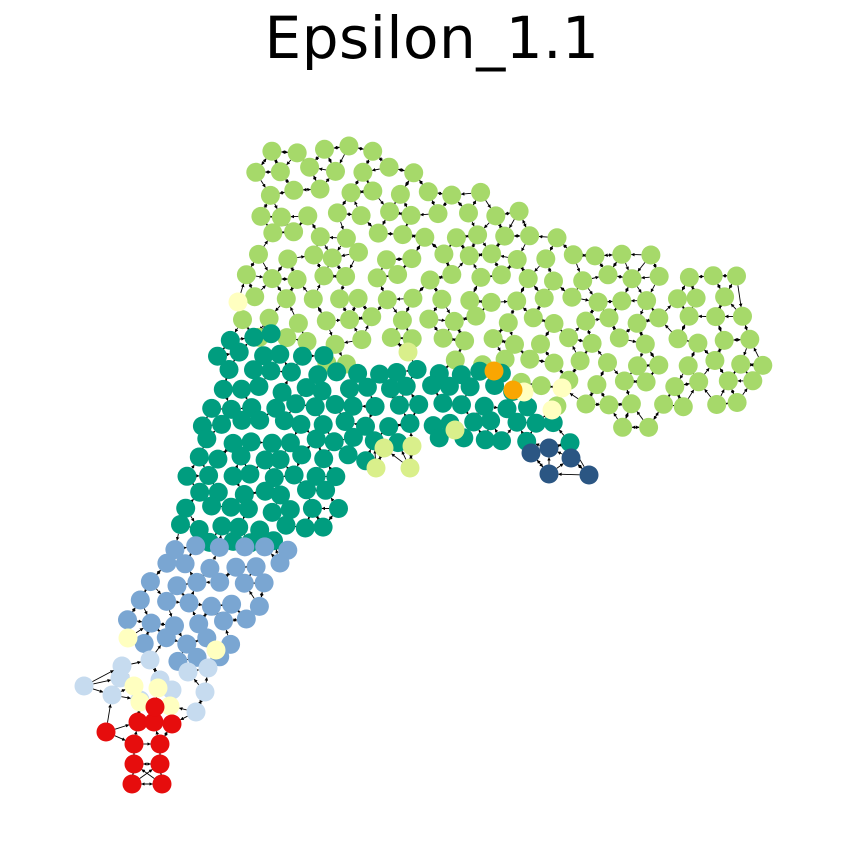 The width and height of the screenshot is (864, 864). Describe the element at coordinates (455, 430) in the screenshot. I see `graph-node-yellow-green` at that location.